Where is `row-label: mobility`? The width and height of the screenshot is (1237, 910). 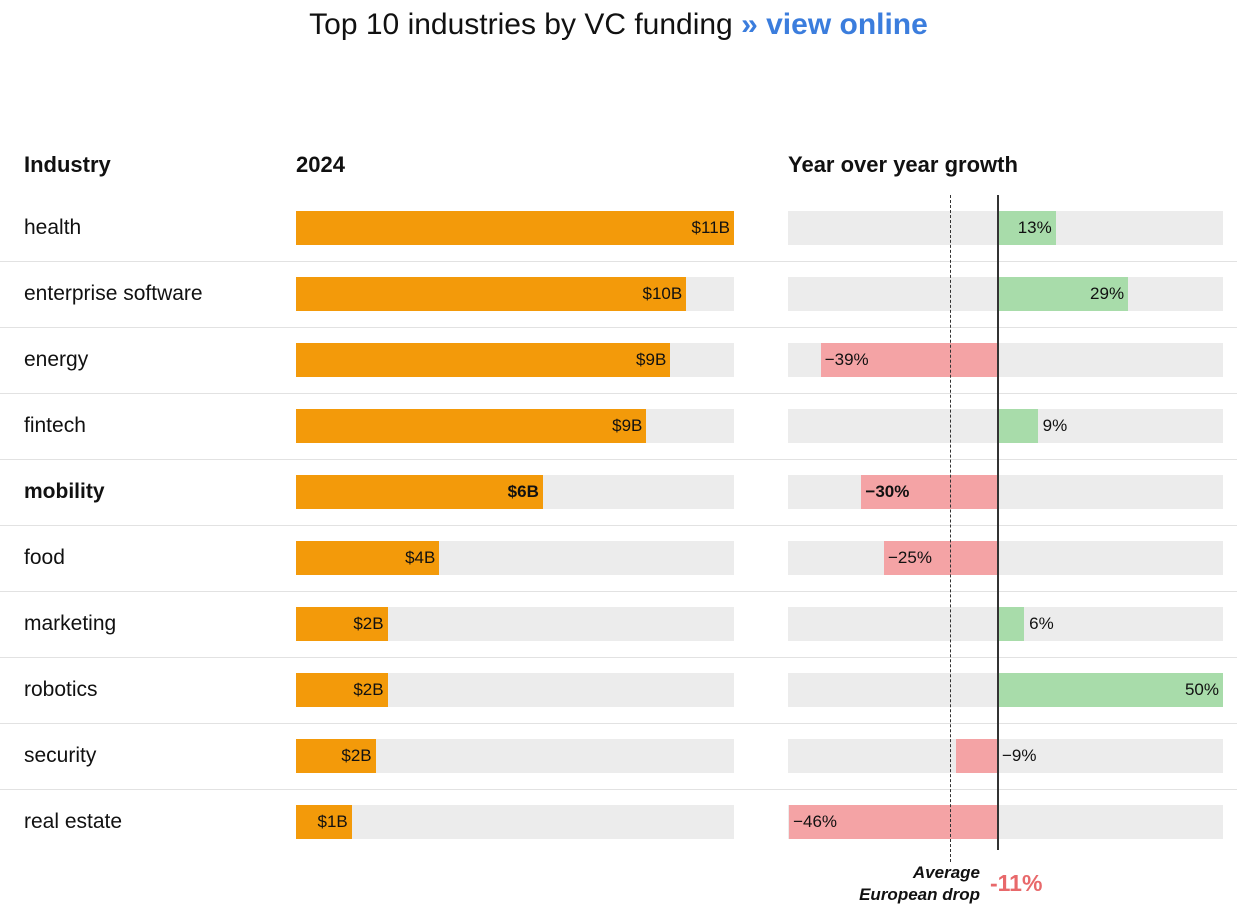
row-label: mobility is located at coordinates (64, 491).